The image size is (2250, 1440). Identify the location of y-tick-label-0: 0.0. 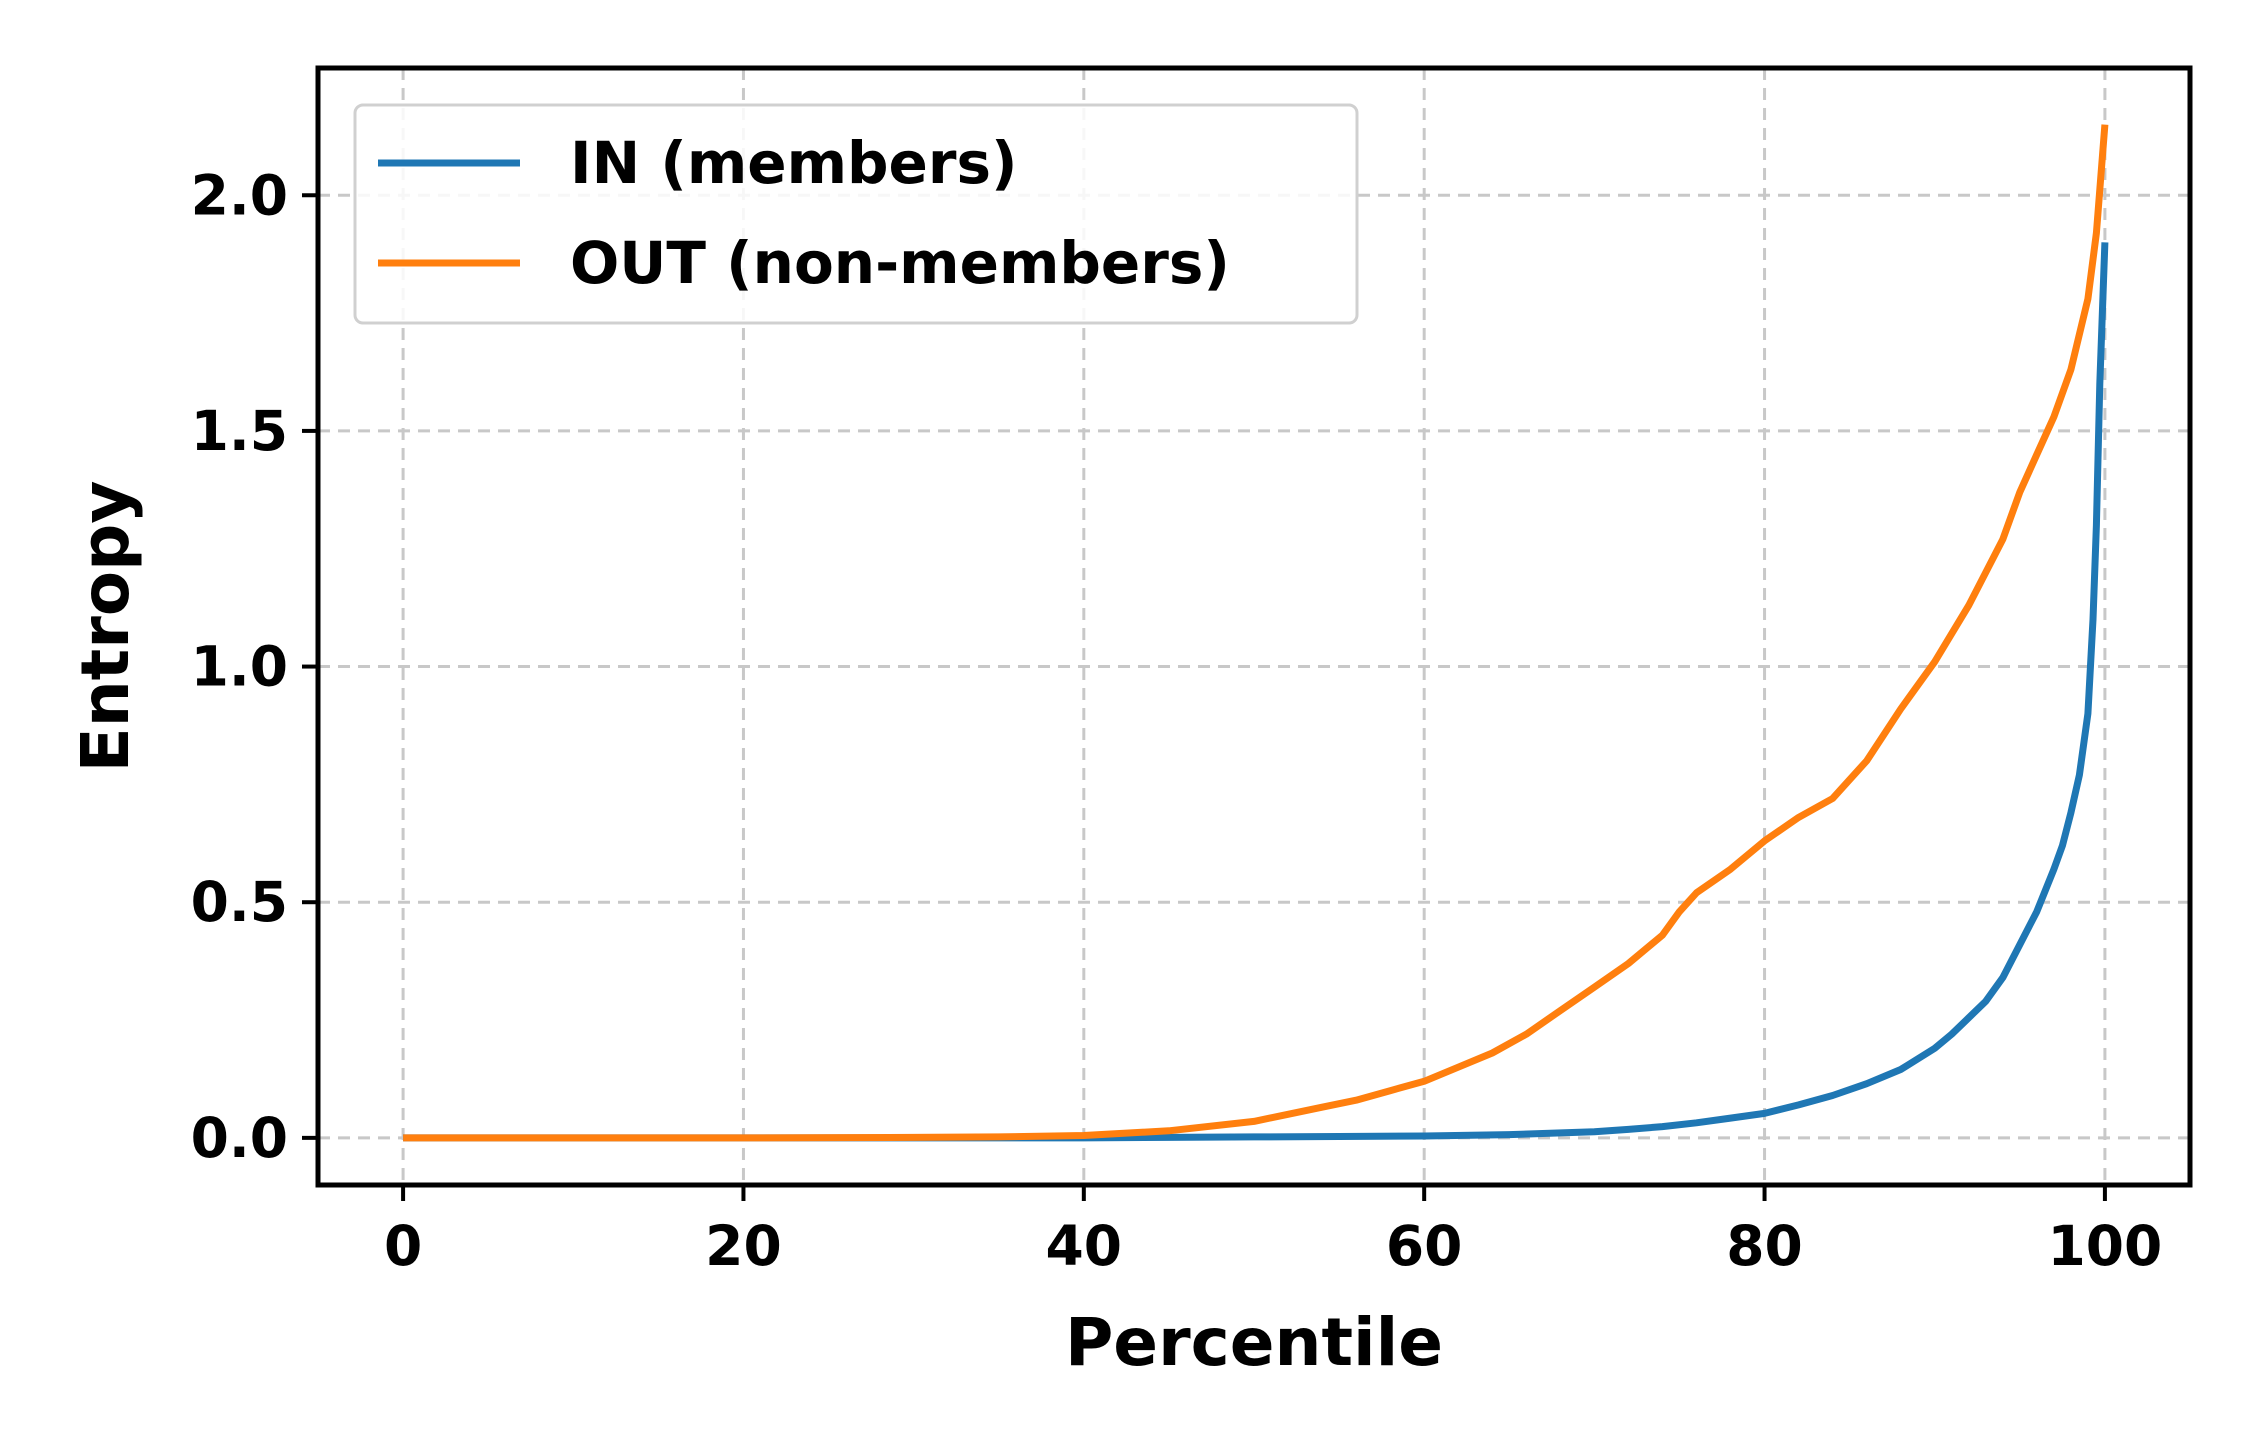
(239, 1138).